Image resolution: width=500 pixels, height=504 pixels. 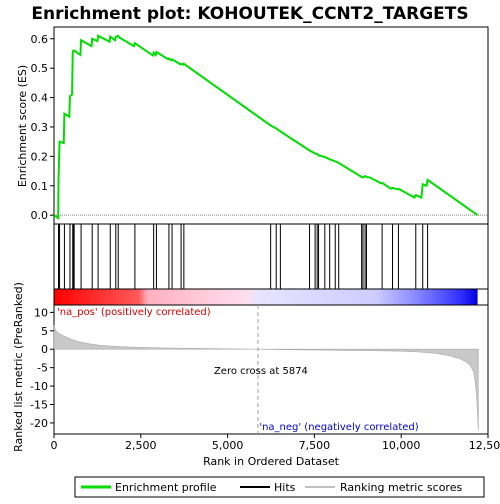 I want to click on legend-label-ranking-metric: Ranking metric scores, so click(x=401, y=487).